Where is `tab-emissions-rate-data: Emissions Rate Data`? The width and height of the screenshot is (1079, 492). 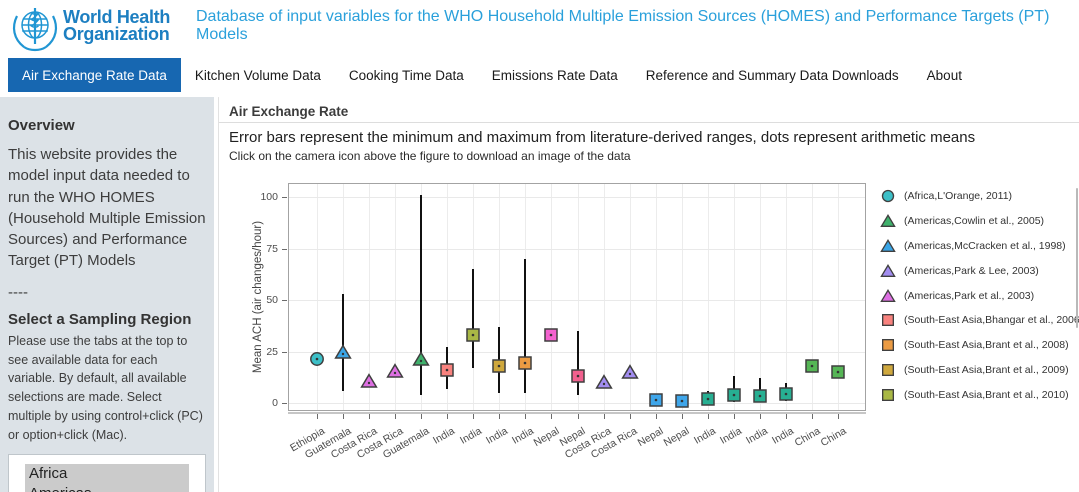 tab-emissions-rate-data: Emissions Rate Data is located at coordinates (554, 75).